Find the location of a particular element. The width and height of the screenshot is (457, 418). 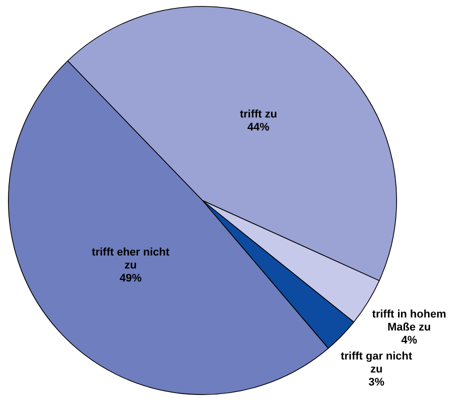

slice-label: trifft gar nicht zu is located at coordinates (376, 363).